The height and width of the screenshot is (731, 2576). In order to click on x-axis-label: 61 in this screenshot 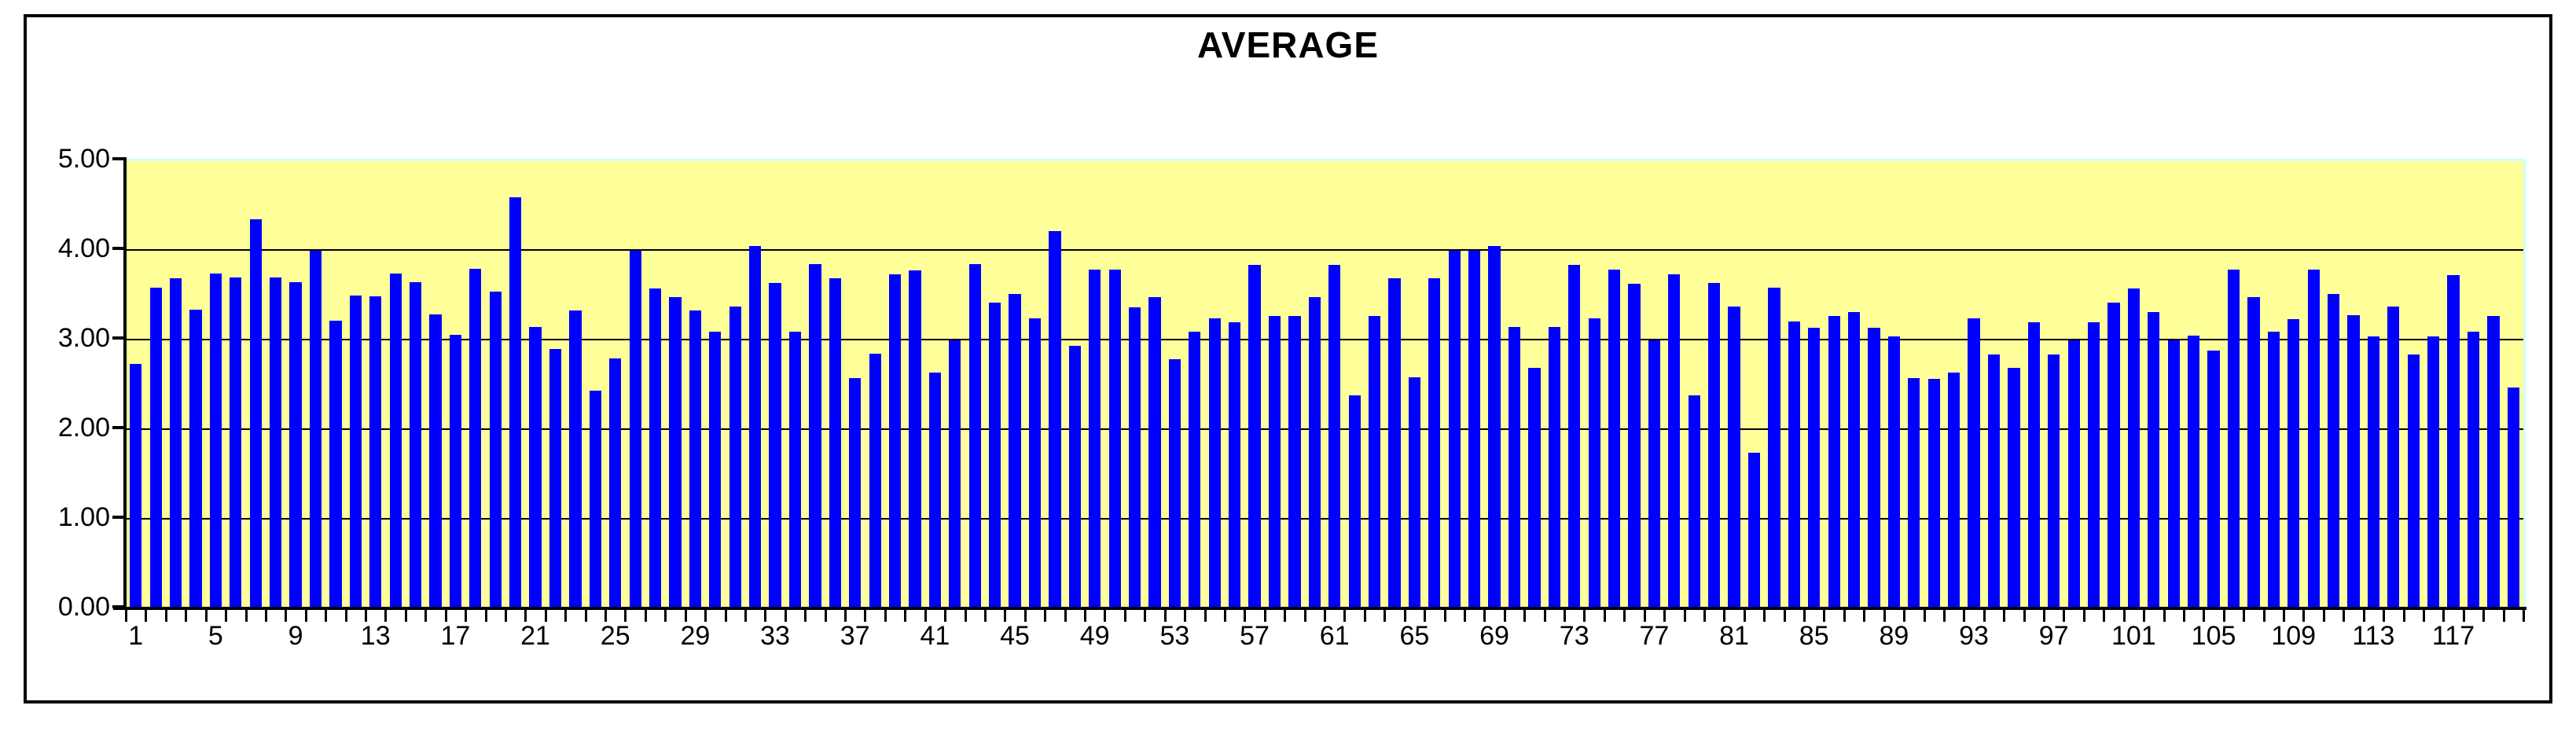, I will do `click(1334, 636)`.